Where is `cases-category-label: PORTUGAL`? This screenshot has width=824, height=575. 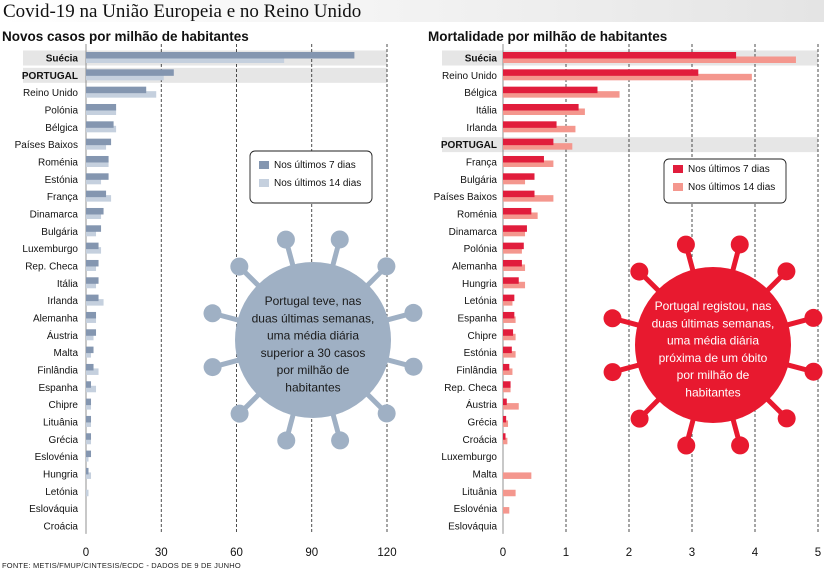
cases-category-label: PORTUGAL is located at coordinates (50, 76).